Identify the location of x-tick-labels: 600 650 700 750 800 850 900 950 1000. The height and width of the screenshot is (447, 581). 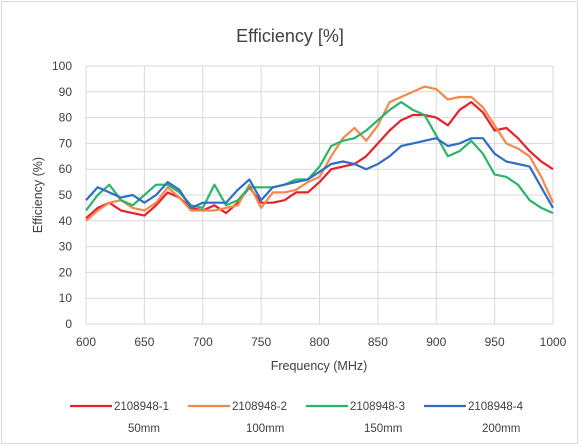
(321, 342).